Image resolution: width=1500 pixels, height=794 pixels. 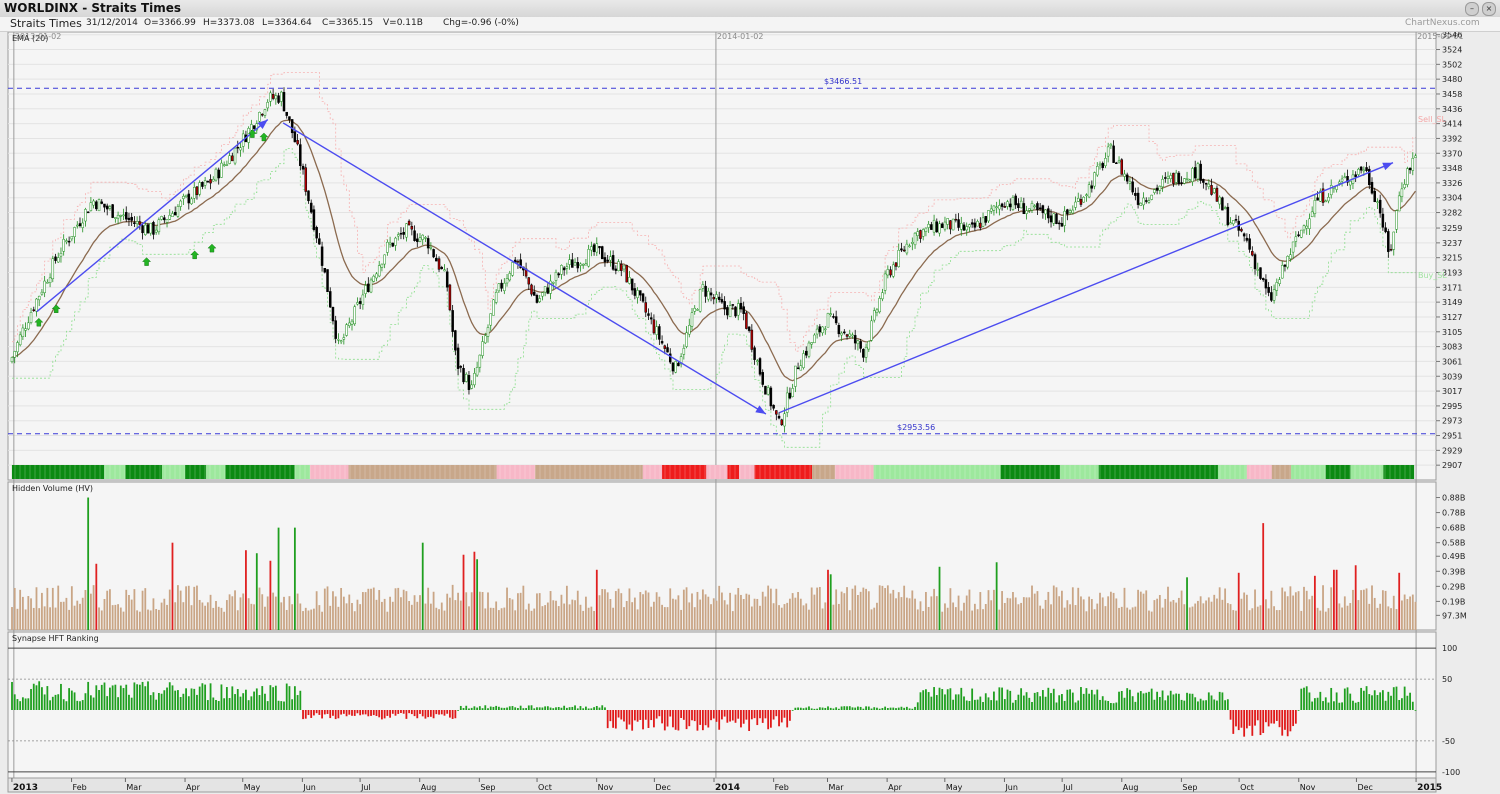 I want to click on minimize-button: –, so click(x=1472, y=9).